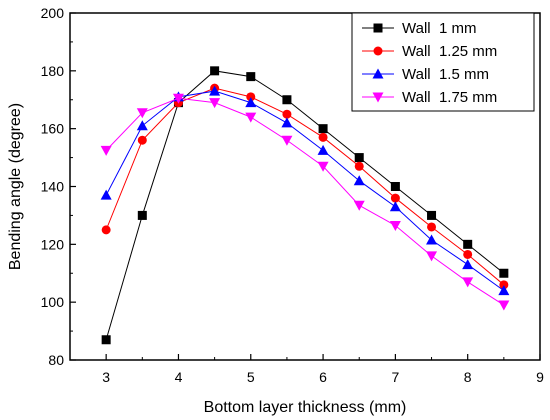 The image size is (550, 420). I want to click on x-tick-label: 9, so click(540, 377).